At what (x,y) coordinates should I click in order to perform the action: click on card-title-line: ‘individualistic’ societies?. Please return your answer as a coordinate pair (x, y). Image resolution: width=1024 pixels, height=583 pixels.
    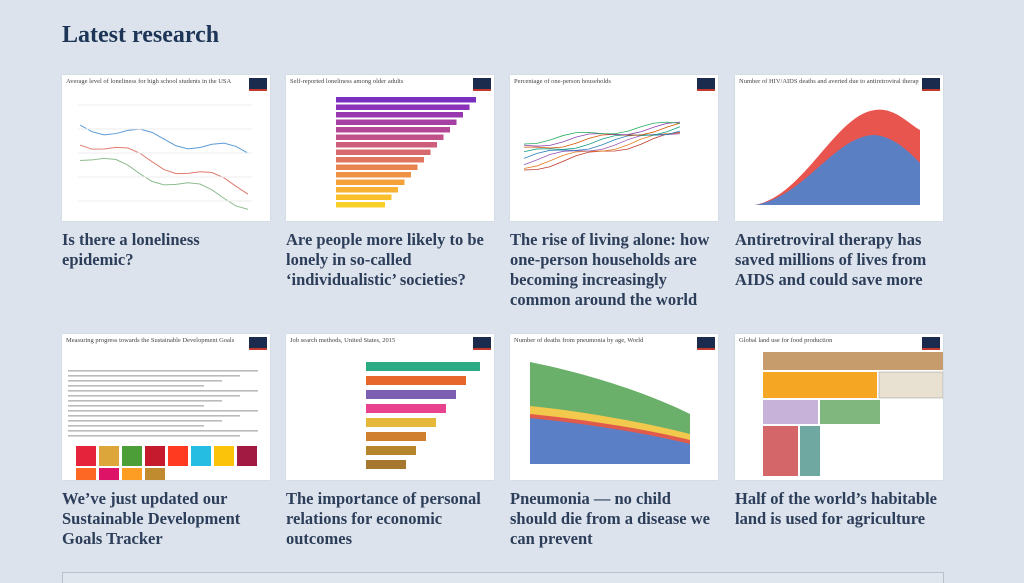
    Looking at the image, I should click on (376, 279).